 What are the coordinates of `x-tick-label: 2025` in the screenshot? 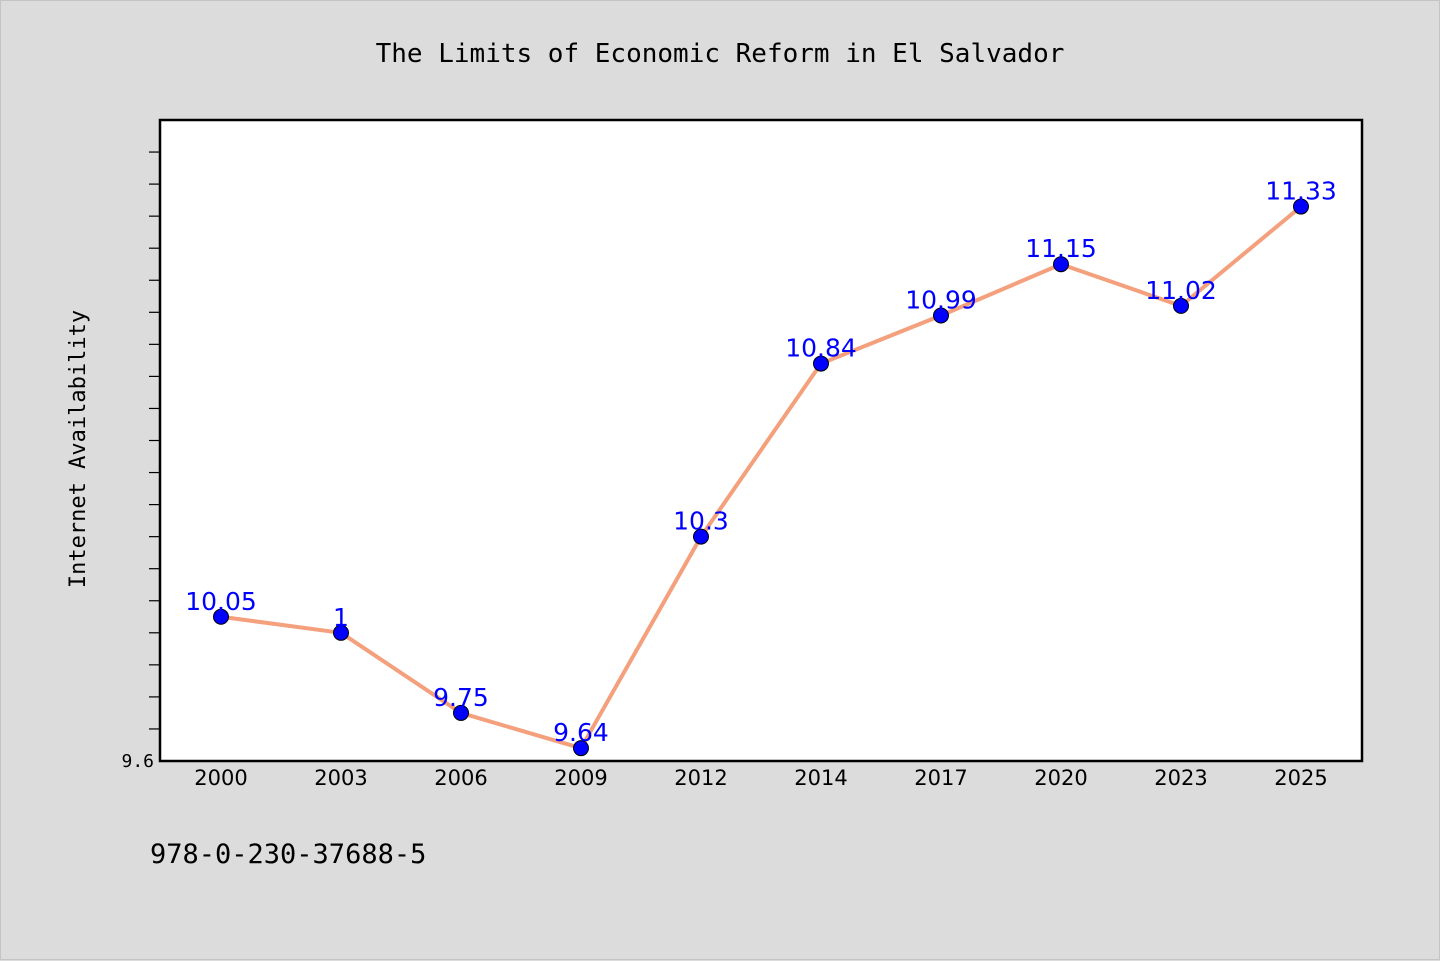 It's located at (1300, 778).